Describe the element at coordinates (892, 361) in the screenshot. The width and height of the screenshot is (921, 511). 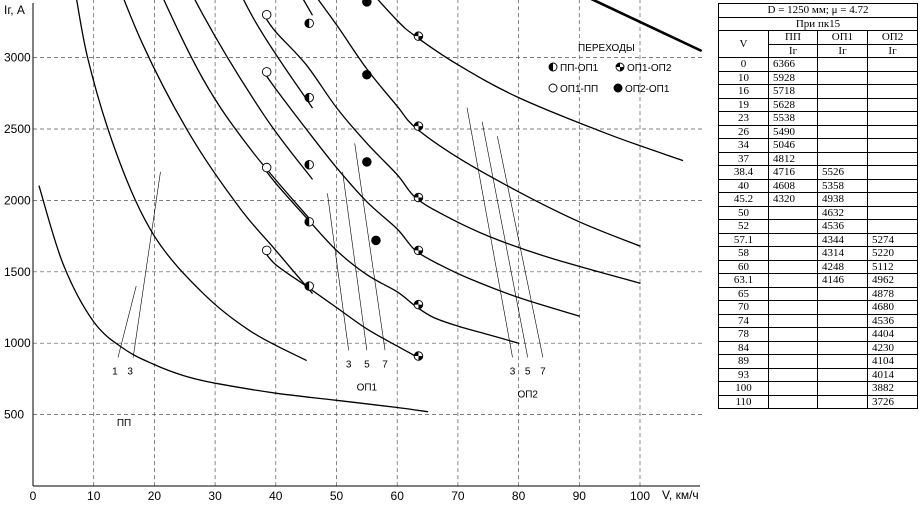
I see `table-cell-current: 4104` at that location.